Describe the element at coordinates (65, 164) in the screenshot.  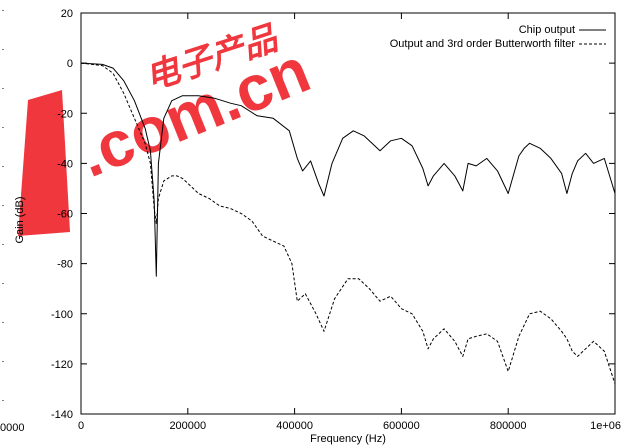
I see `y-tick-label: -40` at that location.